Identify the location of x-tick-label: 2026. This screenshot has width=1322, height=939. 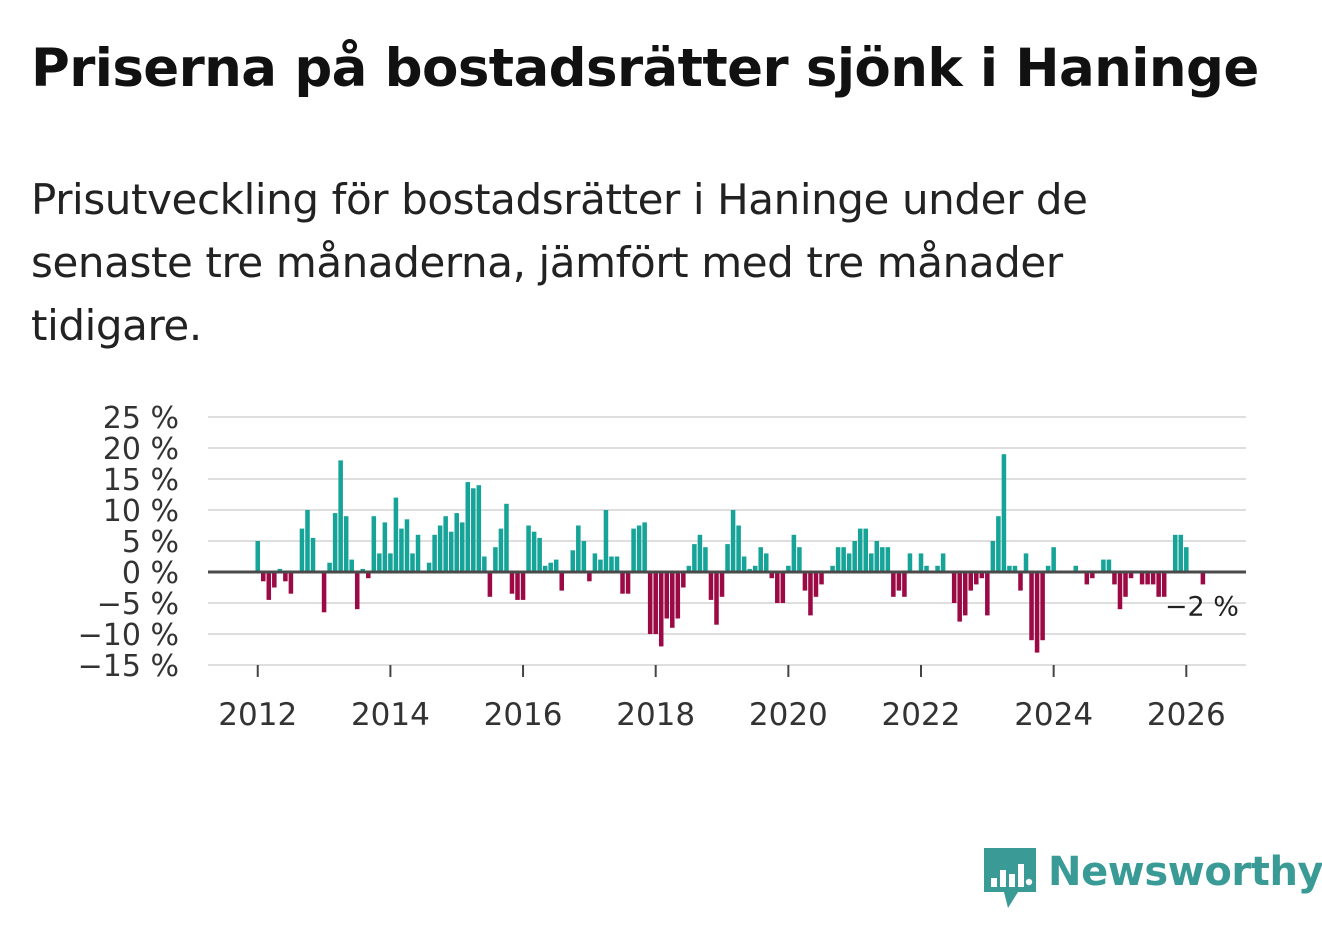
(1186, 715).